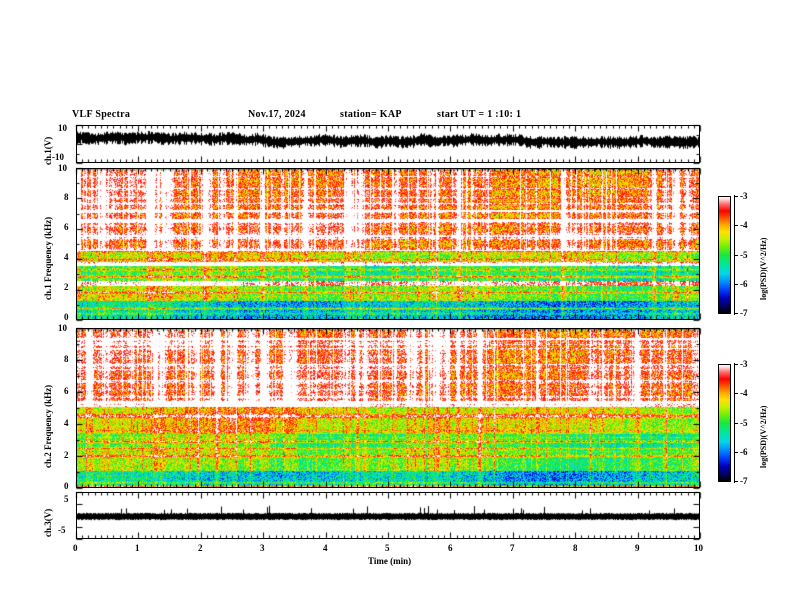  What do you see at coordinates (763, 436) in the screenshot?
I see `colorbar-ch2-label: log(PSD)(V^2/Hz)` at bounding box center [763, 436].